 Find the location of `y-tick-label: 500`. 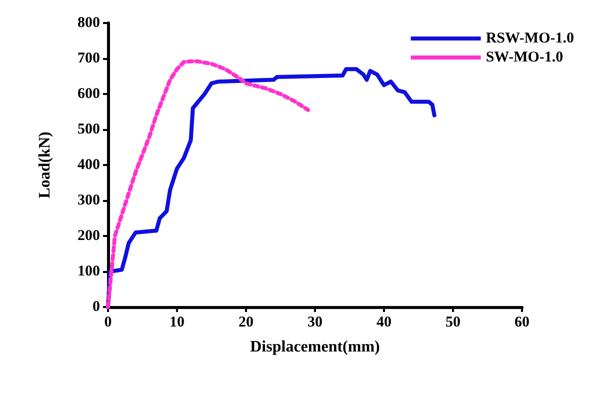

y-tick-label: 500 is located at coordinates (89, 130).